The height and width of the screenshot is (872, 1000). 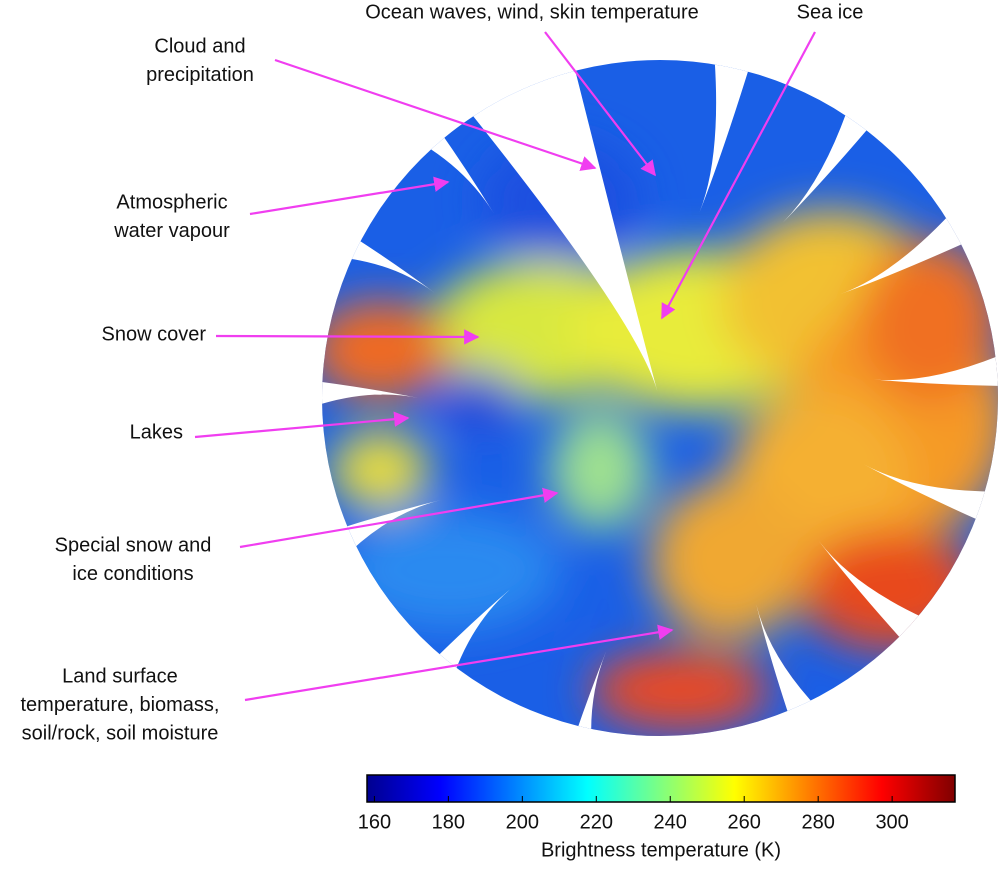 What do you see at coordinates (661, 850) in the screenshot?
I see `colorbar-label: Brightness temperature (K)` at bounding box center [661, 850].